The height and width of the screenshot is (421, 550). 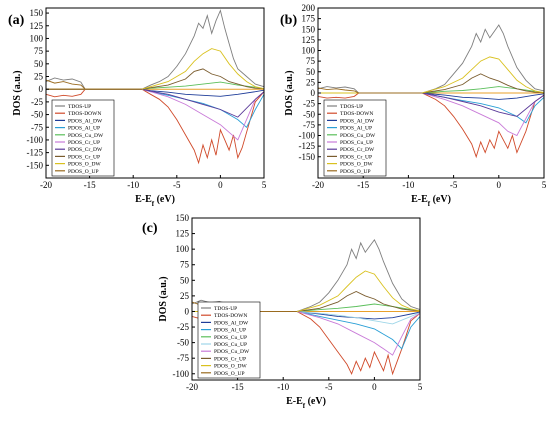 I want to click on legend-entry: PDOS_Cu_UP, so click(x=230, y=338).